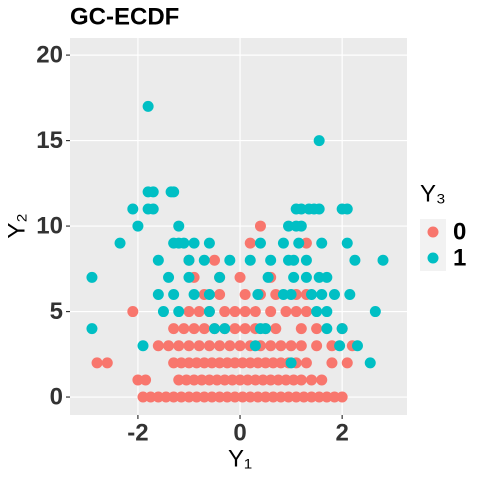 The width and height of the screenshot is (480, 480). I want to click on legend-label: 0, so click(459, 231).